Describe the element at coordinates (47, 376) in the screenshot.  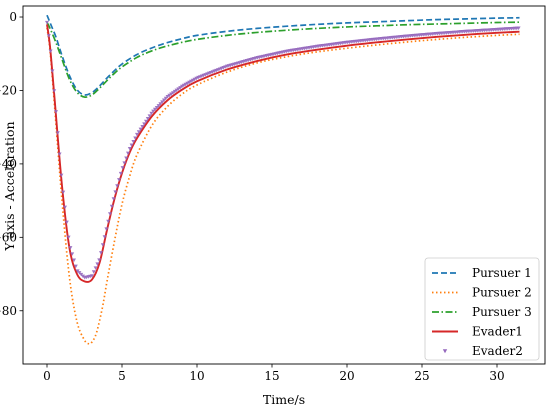
I see `x-tick-label: 0` at that location.